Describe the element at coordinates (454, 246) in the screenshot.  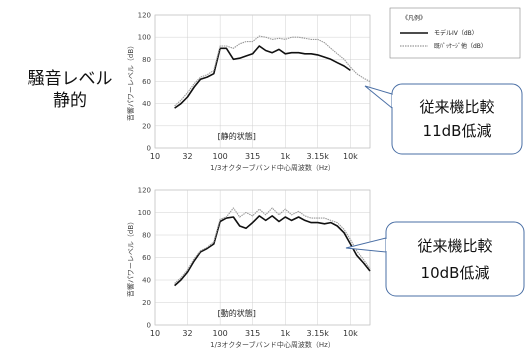
I see `callout-dynamic-line1: 従来機比較` at that location.